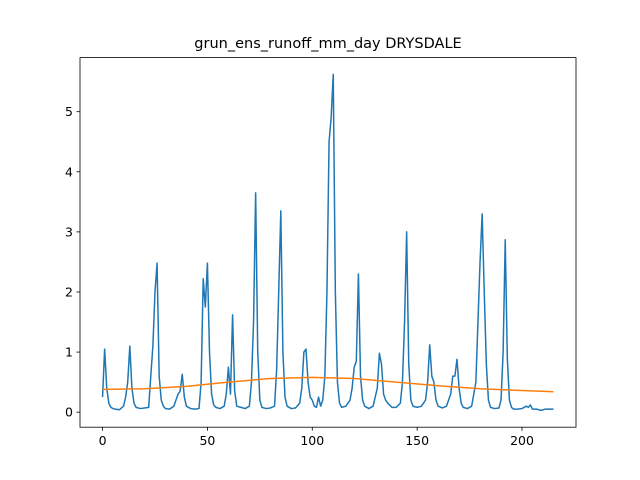 Image resolution: width=640 pixels, height=480 pixels. Describe the element at coordinates (69, 171) in the screenshot. I see `y-tick-label: 4` at that location.